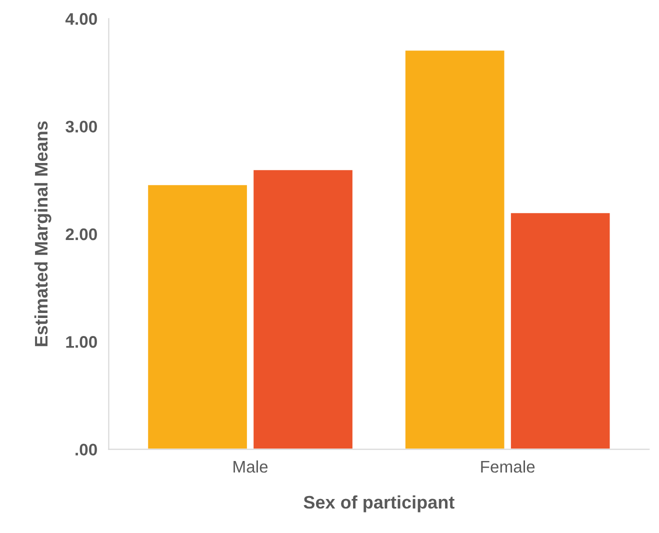 The image size is (659, 533). I want to click on y-tick-label: .00, so click(86, 450).